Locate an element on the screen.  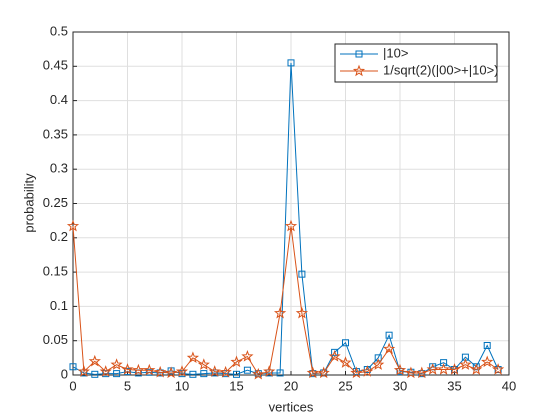
y-tick-label: 0 is located at coordinates (64, 373).